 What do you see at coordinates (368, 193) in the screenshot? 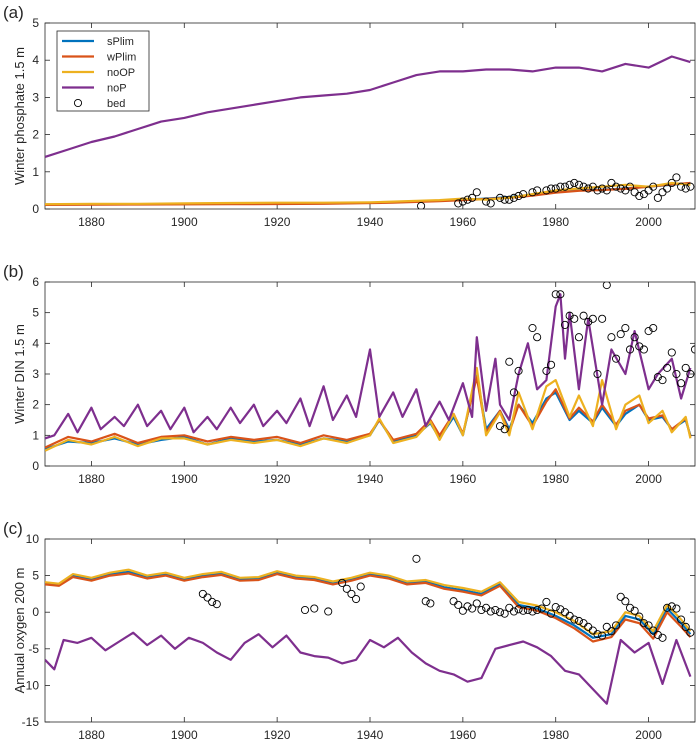
I see `series-line-noOP` at bounding box center [368, 193].